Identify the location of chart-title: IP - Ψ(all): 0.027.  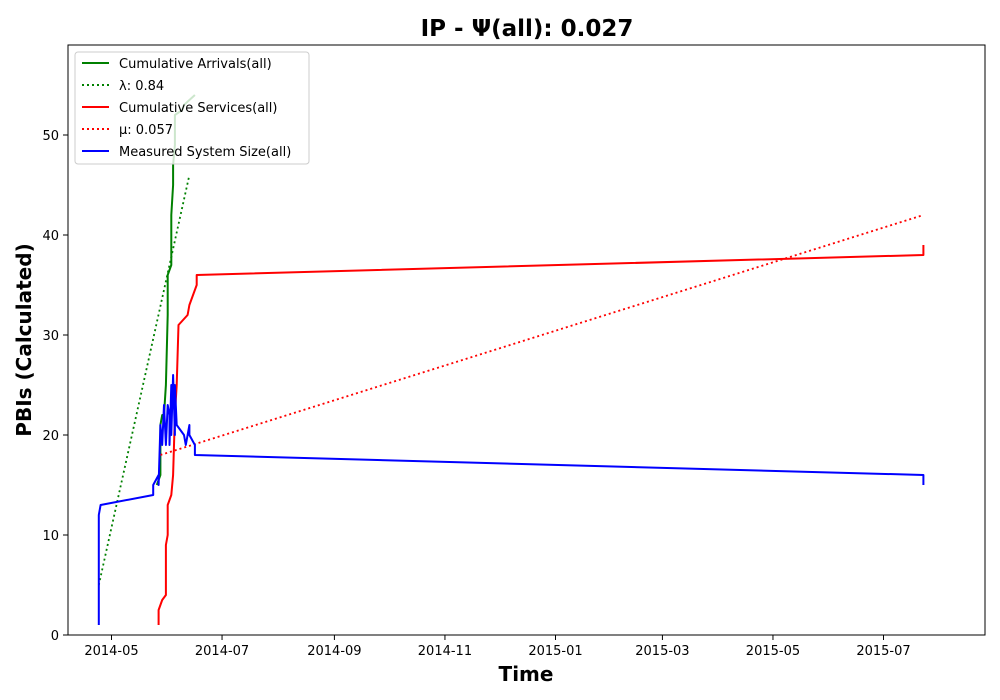
(527, 29).